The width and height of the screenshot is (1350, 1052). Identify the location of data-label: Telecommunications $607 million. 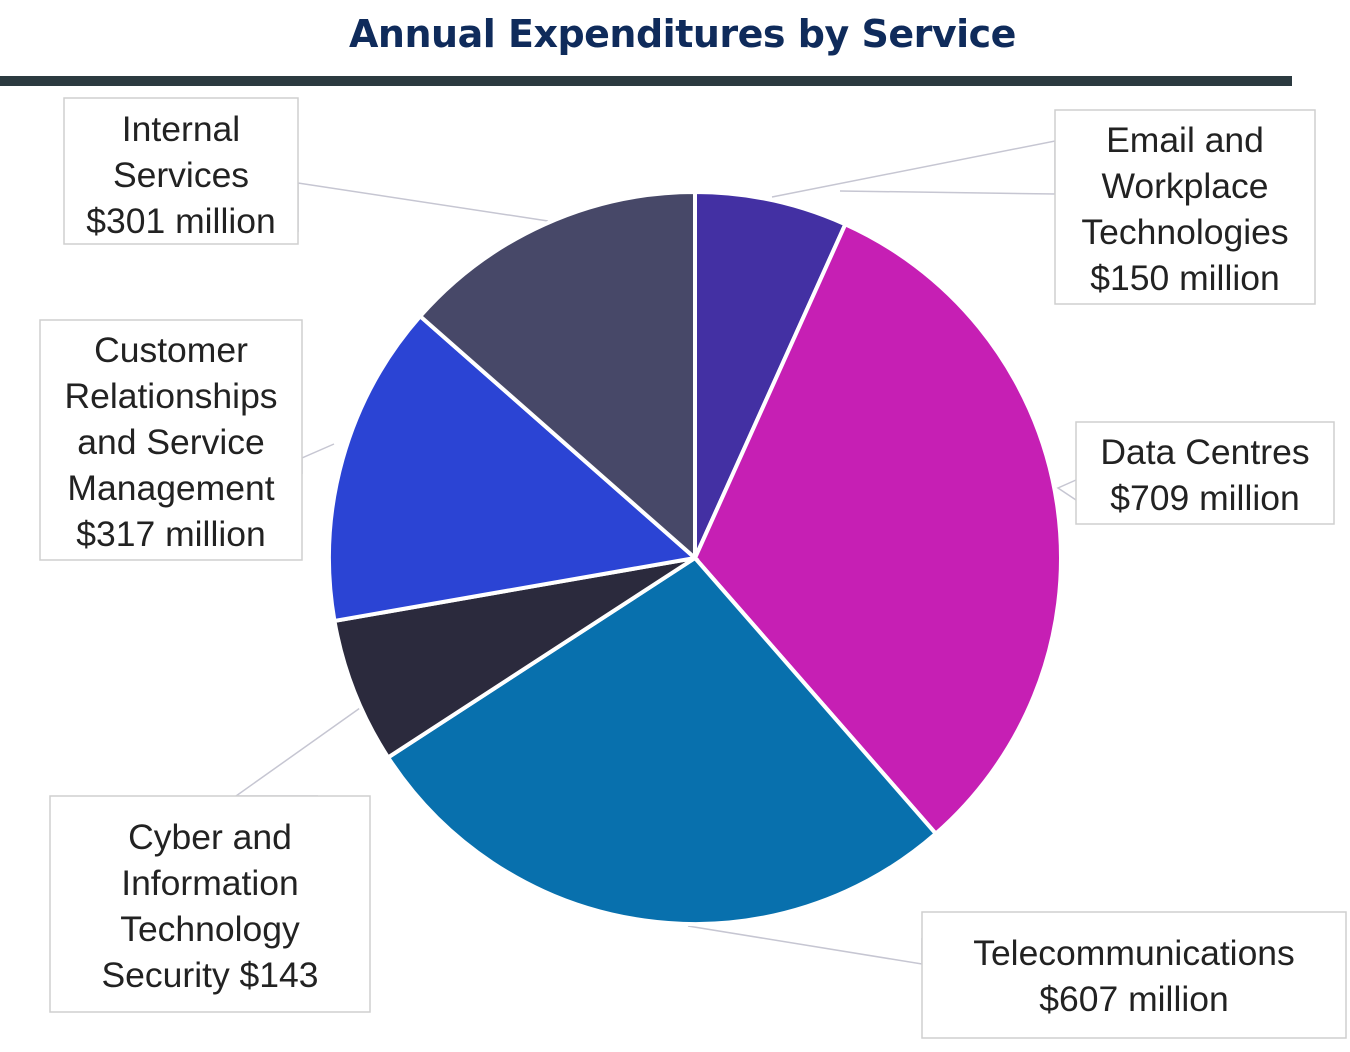
(1134, 976).